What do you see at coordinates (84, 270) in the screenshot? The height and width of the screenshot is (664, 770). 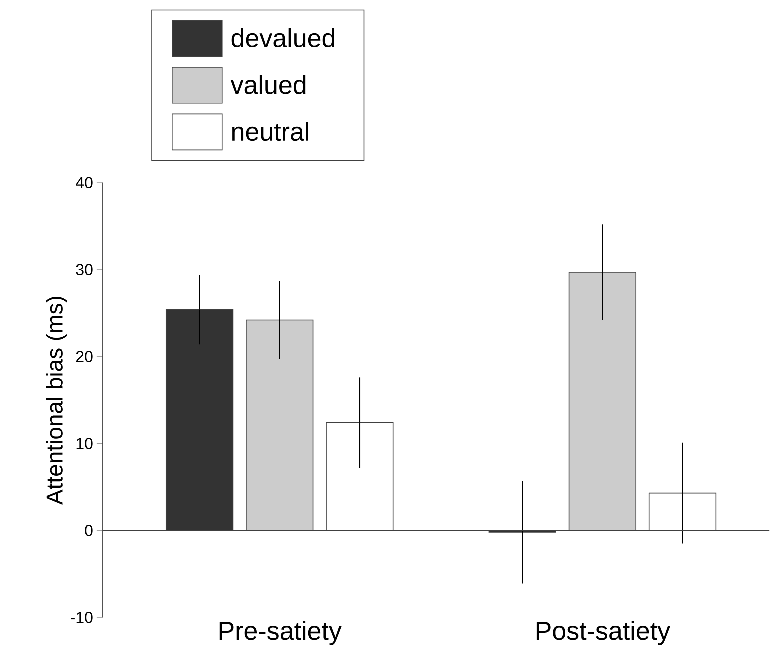 I see `y-tick-label: 30` at bounding box center [84, 270].